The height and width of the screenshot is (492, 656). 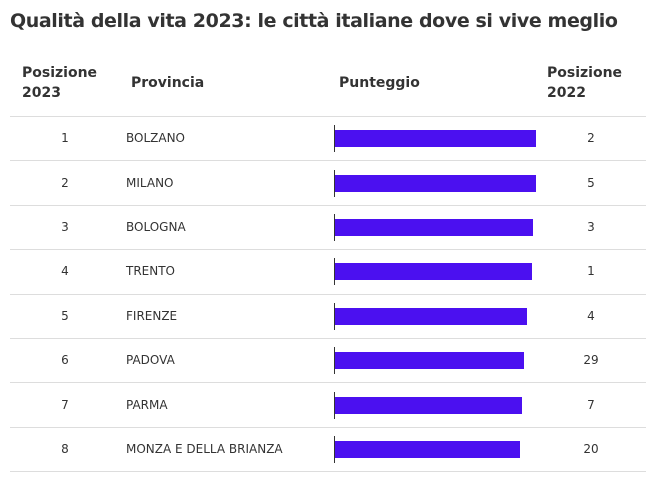 I want to click on column-header: Posizione 2022, so click(x=585, y=83).